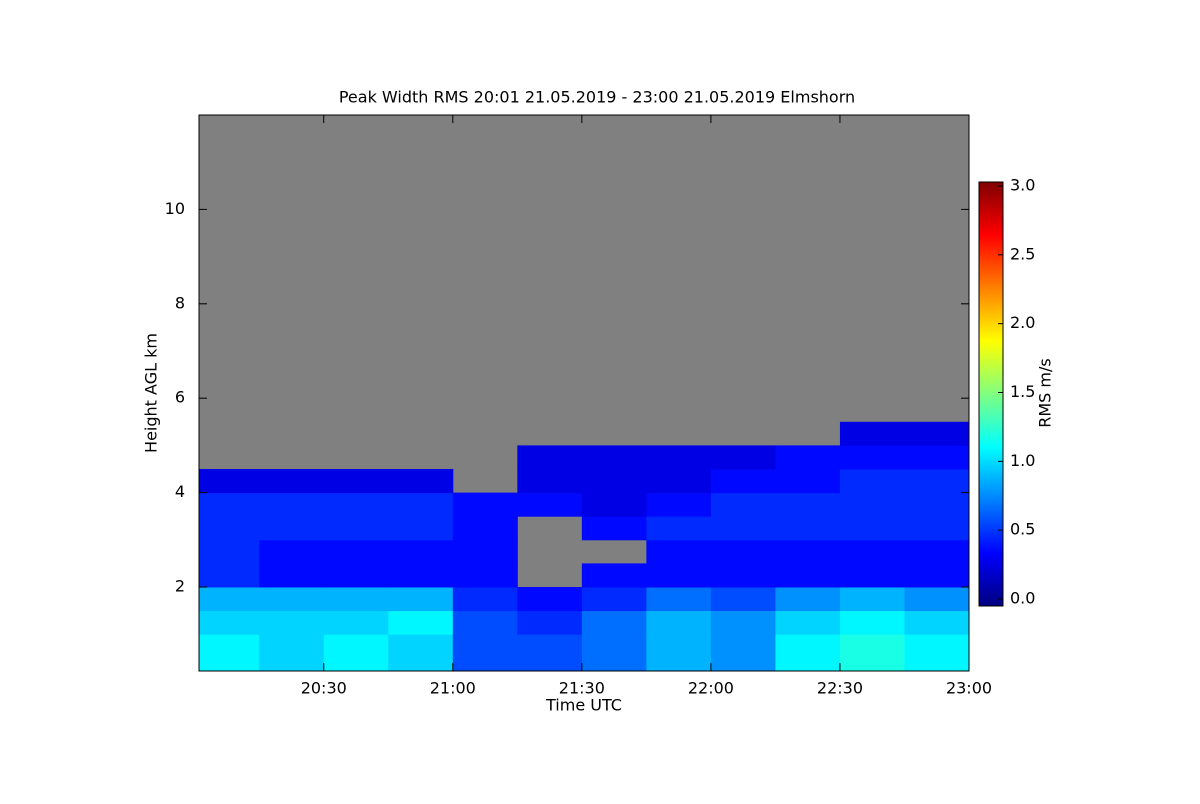 Image resolution: width=1200 pixels, height=804 pixels. Describe the element at coordinates (991, 394) in the screenshot. I see `colorbar` at that location.